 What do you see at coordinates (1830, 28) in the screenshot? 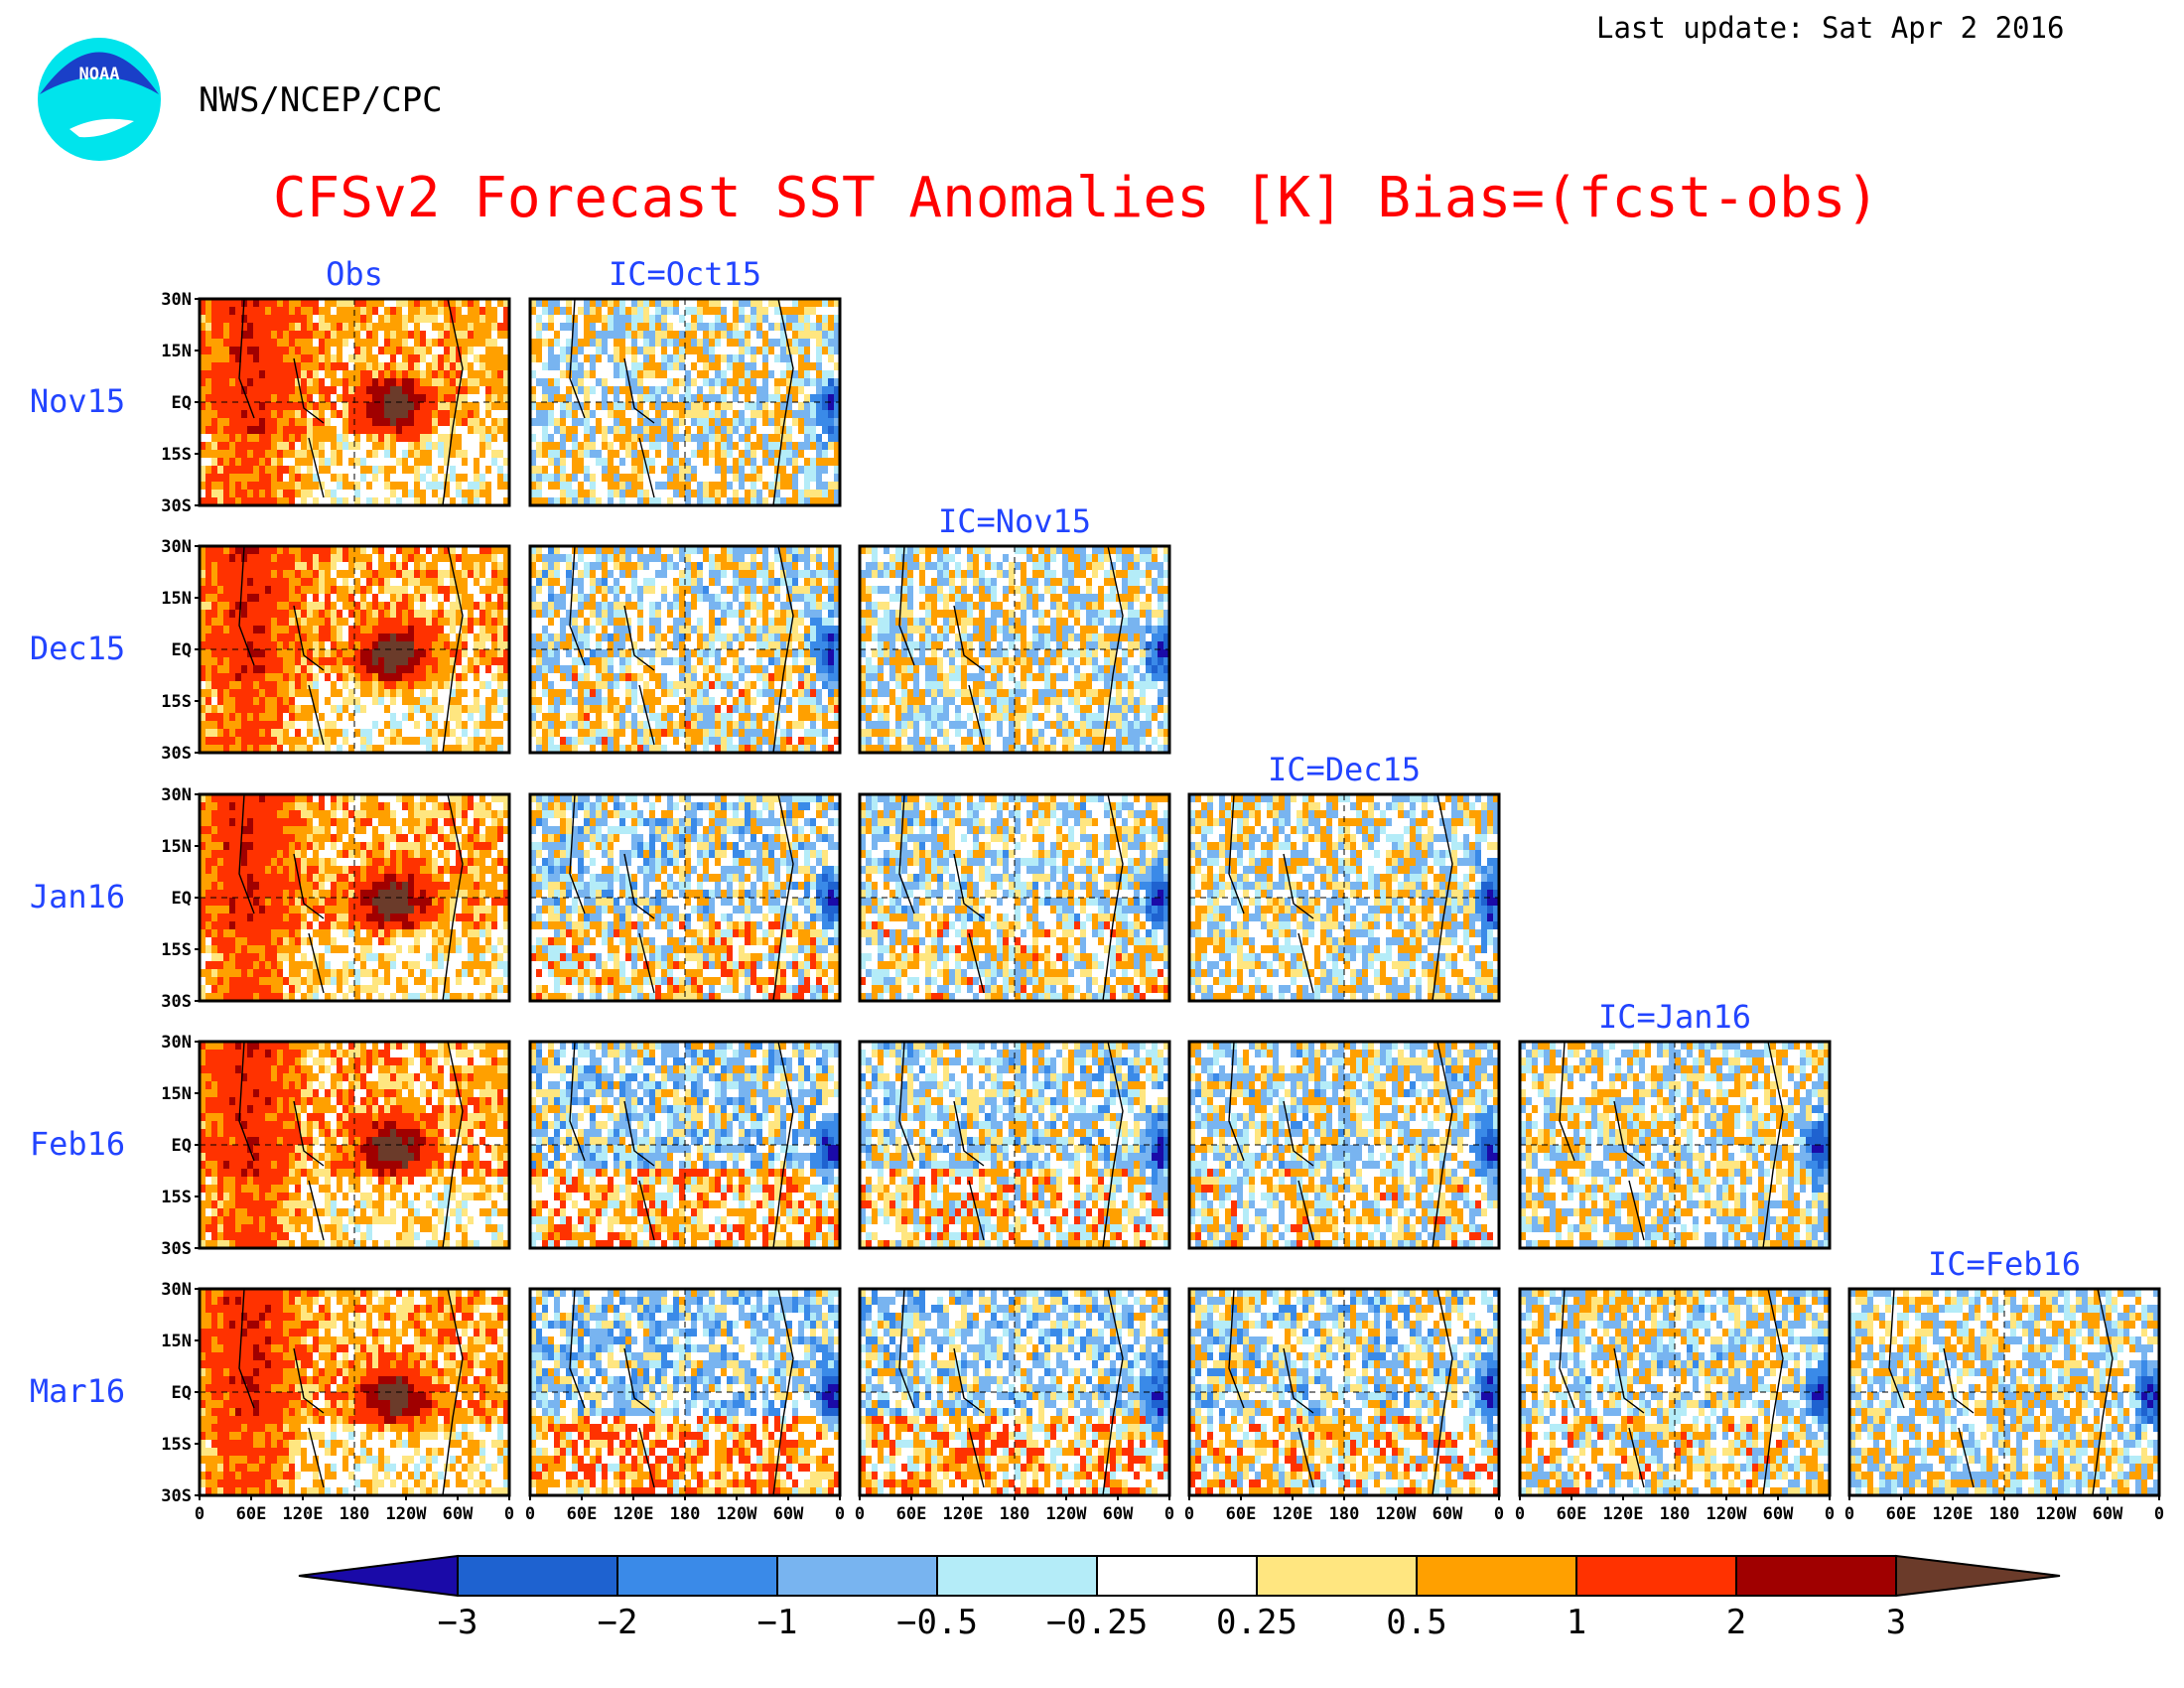
I see `last-update-label: Last update: Sat Apr 2 2016` at bounding box center [1830, 28].